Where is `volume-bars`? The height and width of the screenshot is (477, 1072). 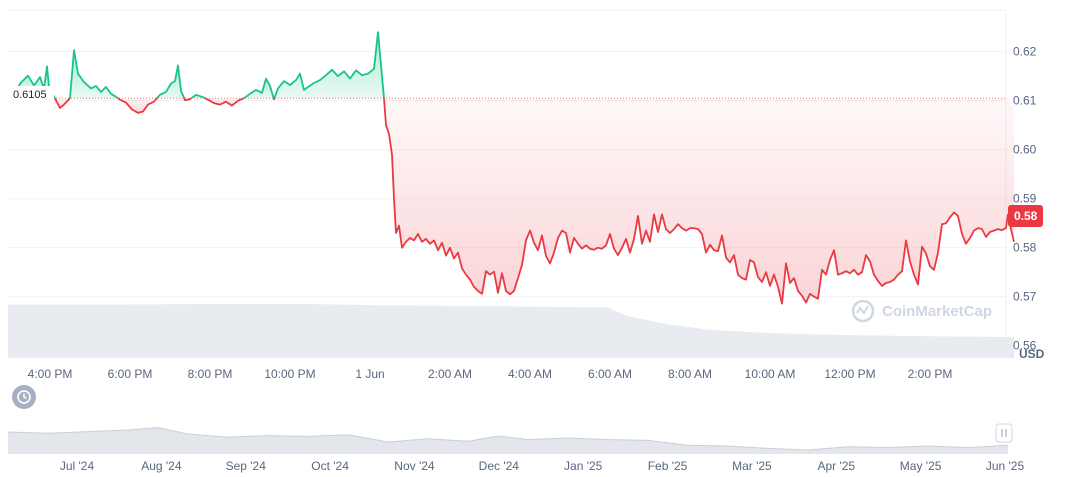 volume-bars is located at coordinates (511, 331).